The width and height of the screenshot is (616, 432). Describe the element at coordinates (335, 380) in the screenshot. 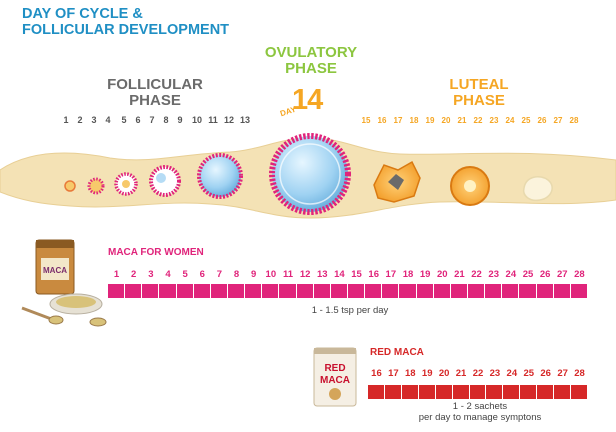

I see `red-maca-package-label-2: MACA` at that location.